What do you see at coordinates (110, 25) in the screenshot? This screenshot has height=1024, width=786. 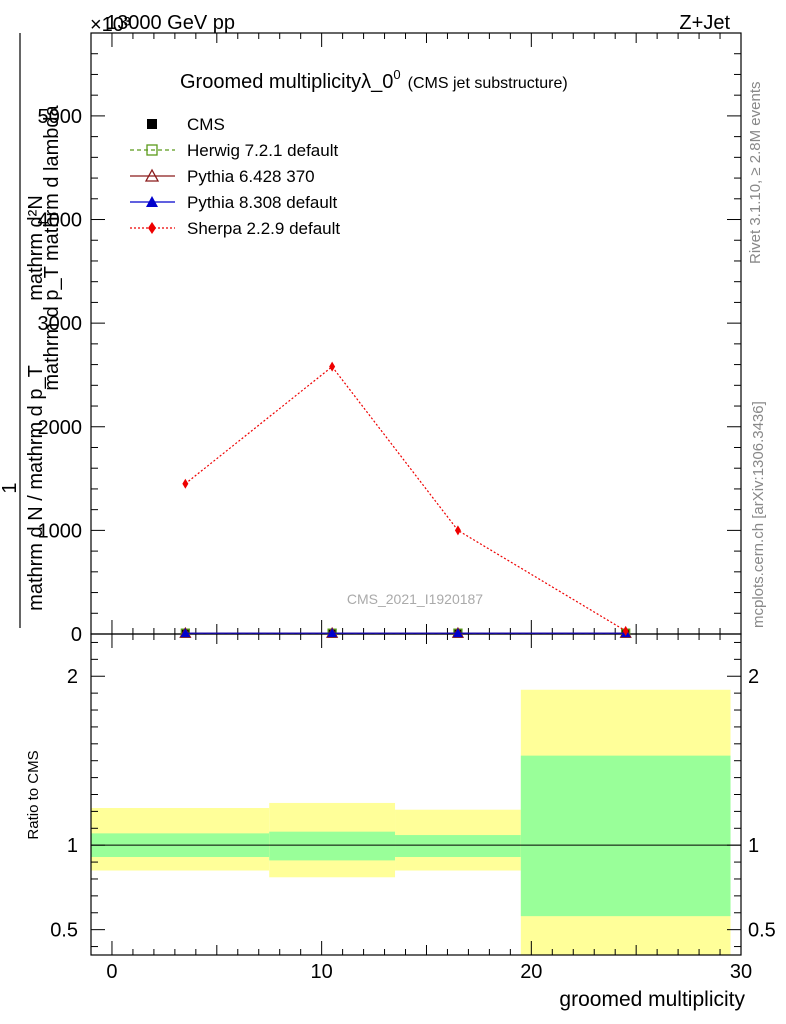 I see `y-exponent: ×10³` at bounding box center [110, 25].